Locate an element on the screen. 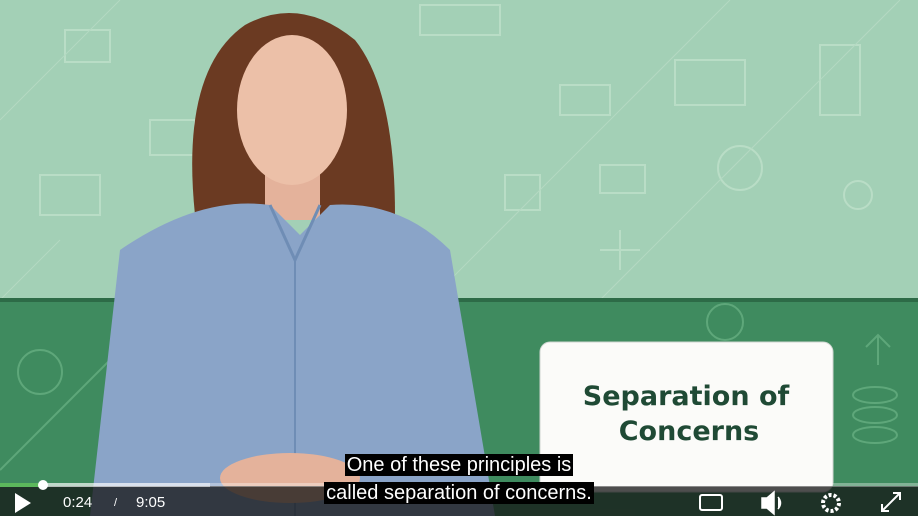 The height and width of the screenshot is (516, 918). scrubber is located at coordinates (43, 485).